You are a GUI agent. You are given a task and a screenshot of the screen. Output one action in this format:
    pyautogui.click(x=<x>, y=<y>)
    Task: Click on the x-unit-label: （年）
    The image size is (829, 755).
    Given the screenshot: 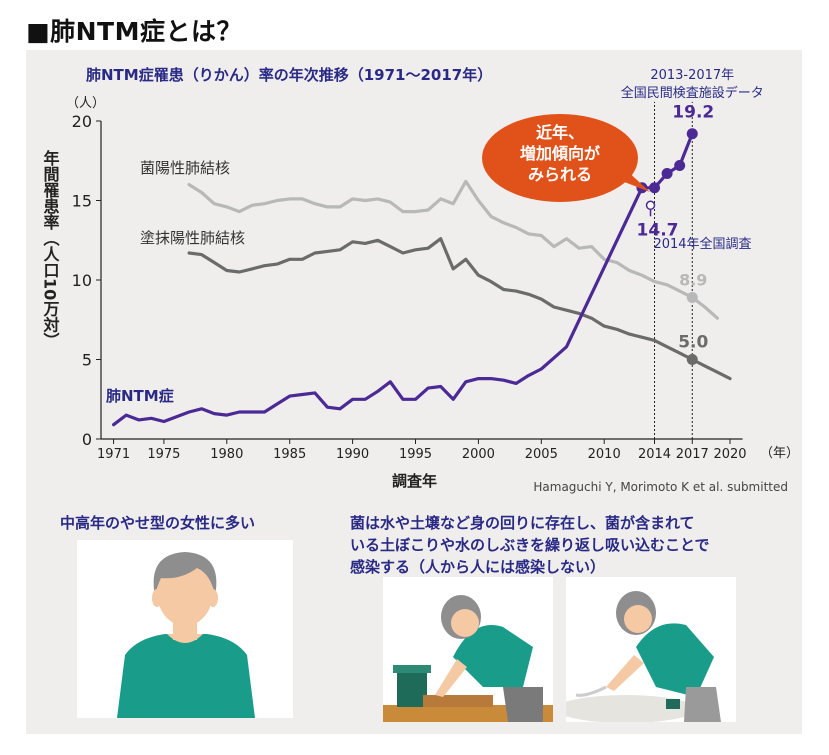 What is the action you would take?
    pyautogui.click(x=779, y=453)
    